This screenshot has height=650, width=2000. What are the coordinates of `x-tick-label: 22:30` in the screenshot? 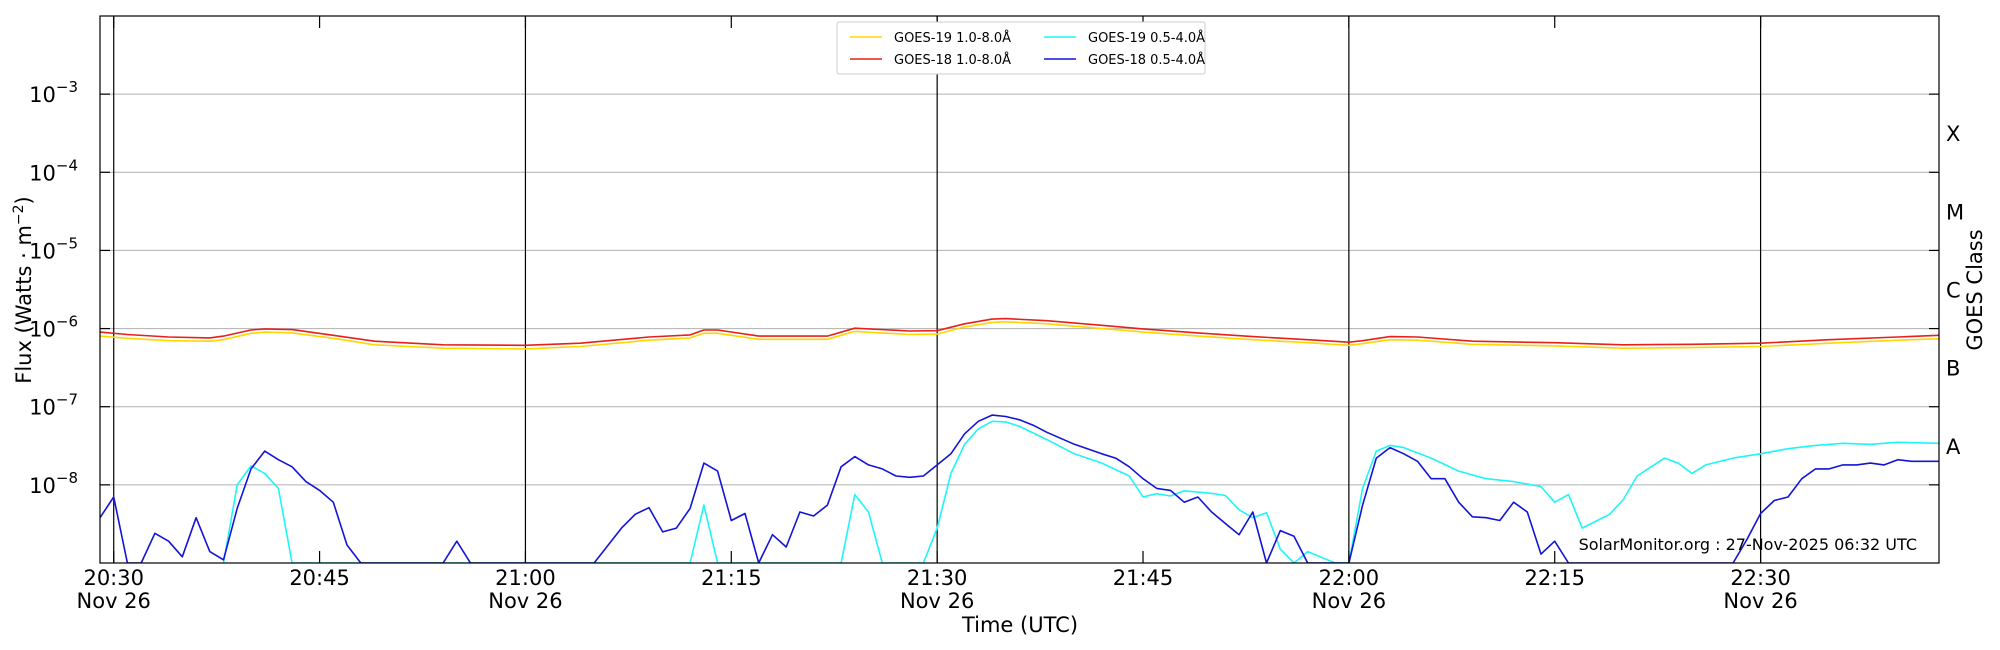 It's located at (1760, 578).